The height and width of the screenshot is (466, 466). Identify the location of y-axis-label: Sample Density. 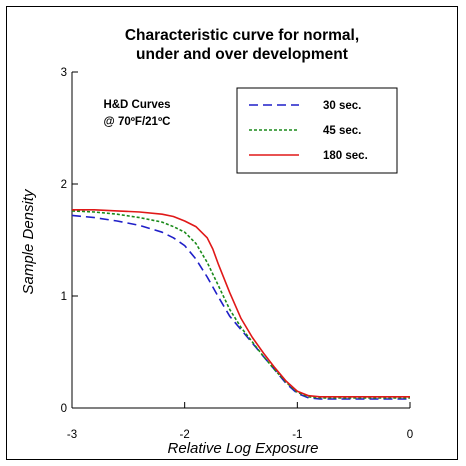
(28, 241).